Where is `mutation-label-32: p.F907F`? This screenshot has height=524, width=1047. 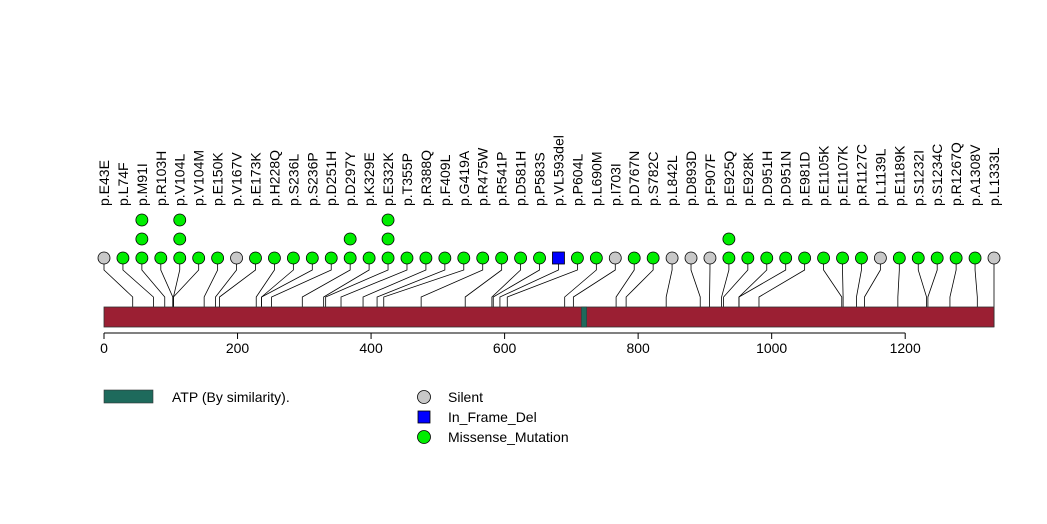
mutation-label-32: p.F907F is located at coordinates (710, 180).